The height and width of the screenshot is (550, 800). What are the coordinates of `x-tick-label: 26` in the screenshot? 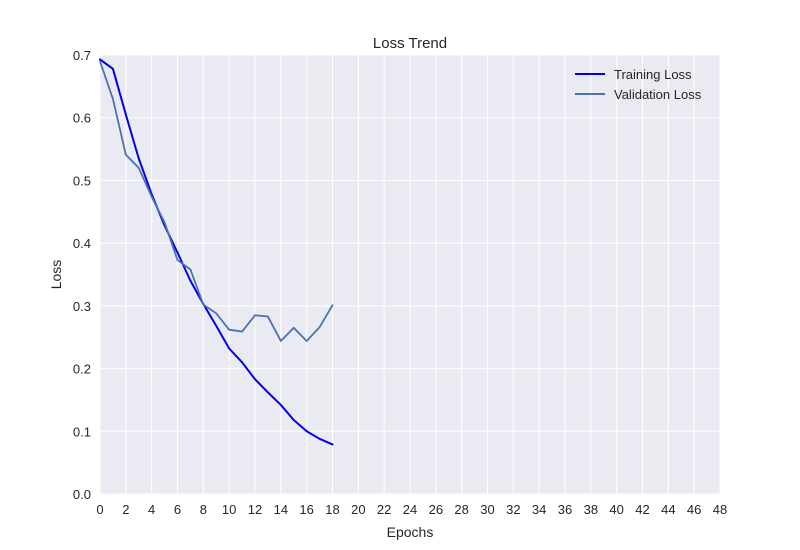 It's located at (436, 509).